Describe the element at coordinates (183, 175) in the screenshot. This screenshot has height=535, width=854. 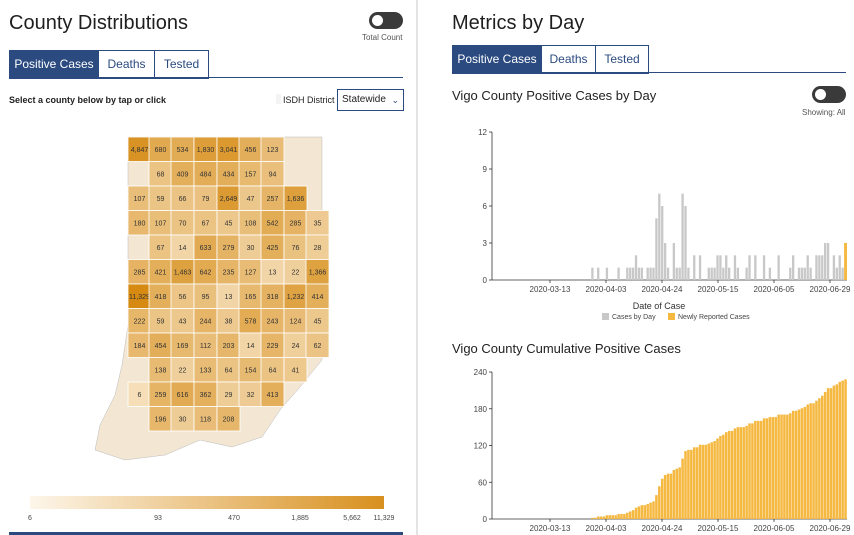
I see `county-value-label: 409` at that location.